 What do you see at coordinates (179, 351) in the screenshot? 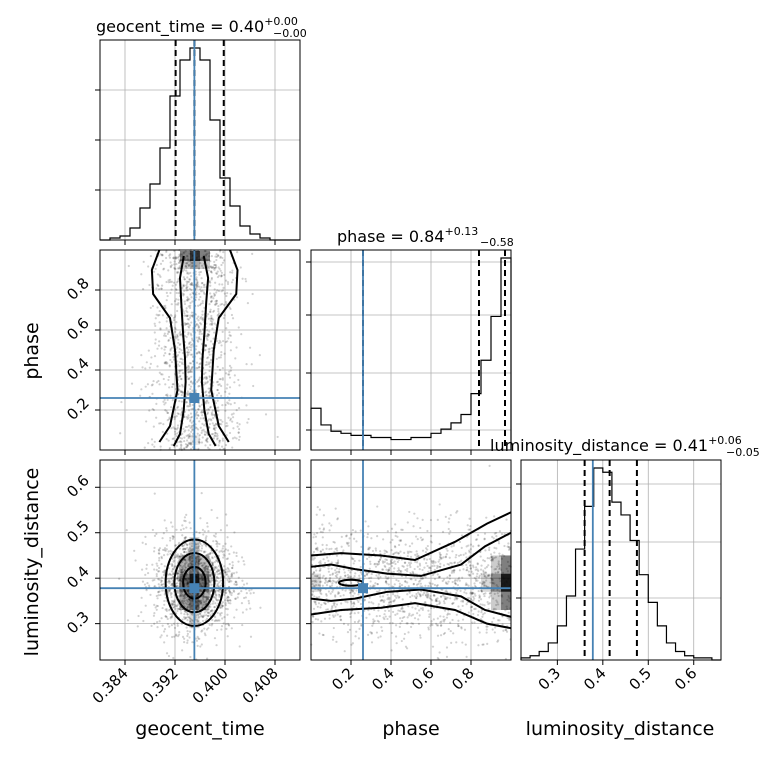
I see `contour-phase-vs-geocent-time` at bounding box center [179, 351].